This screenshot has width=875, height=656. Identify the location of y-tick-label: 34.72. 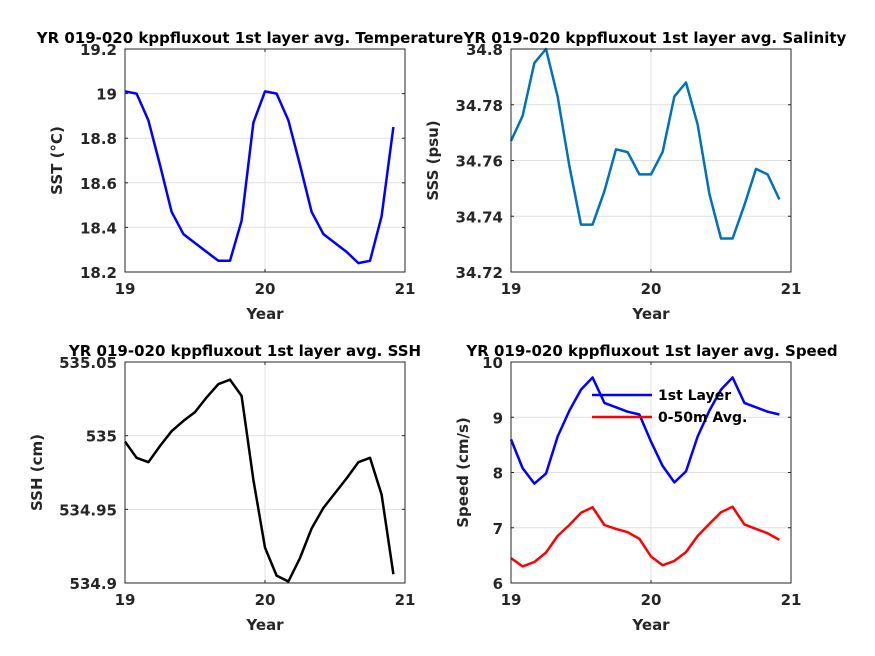
(479, 273).